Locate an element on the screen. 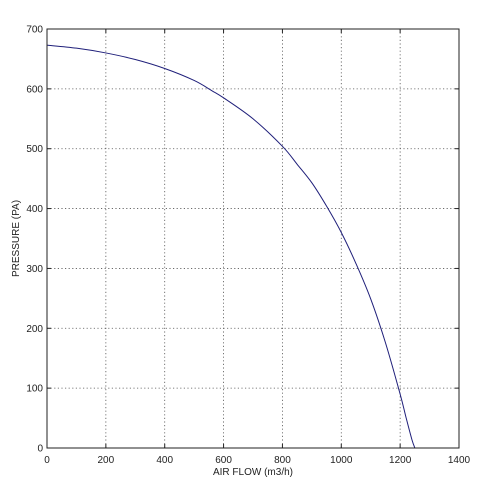 The width and height of the screenshot is (487, 490). y-tick-label: 600 is located at coordinates (34, 89).